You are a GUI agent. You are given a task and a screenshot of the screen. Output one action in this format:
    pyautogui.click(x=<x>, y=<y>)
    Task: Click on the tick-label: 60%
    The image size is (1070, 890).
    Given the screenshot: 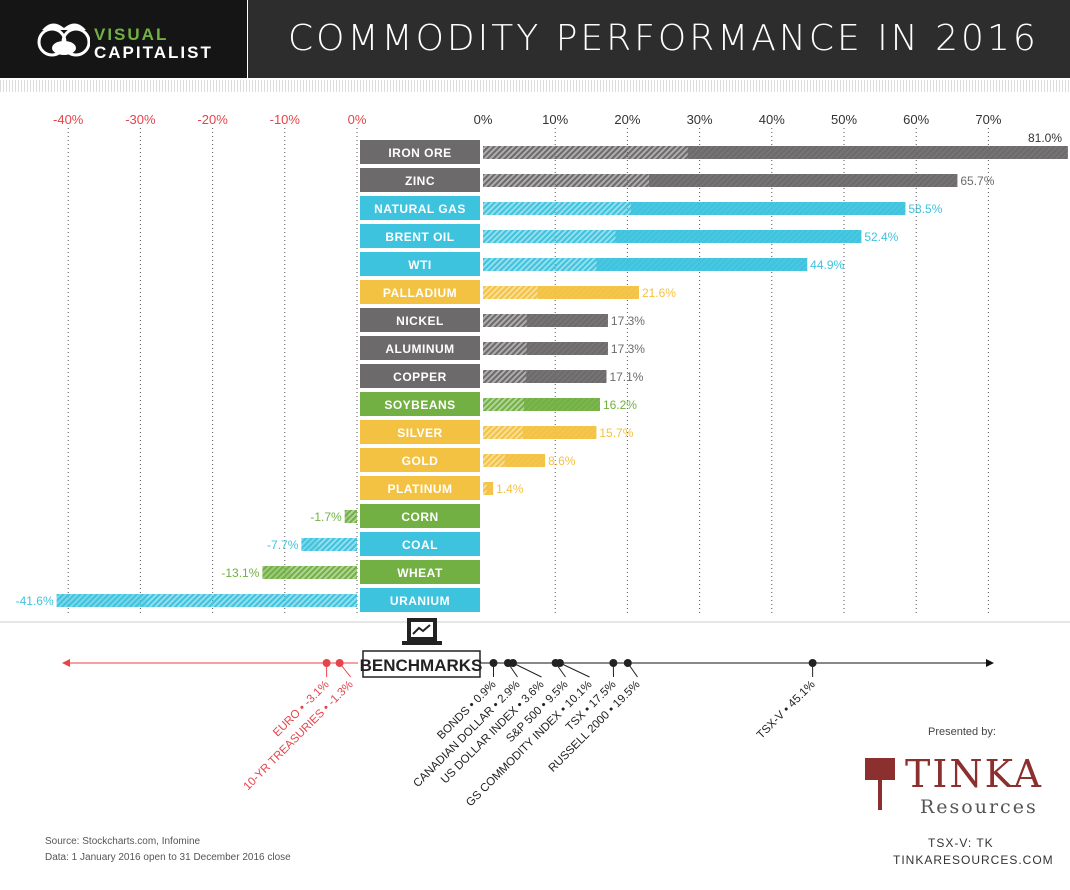 What is the action you would take?
    pyautogui.click(x=916, y=119)
    